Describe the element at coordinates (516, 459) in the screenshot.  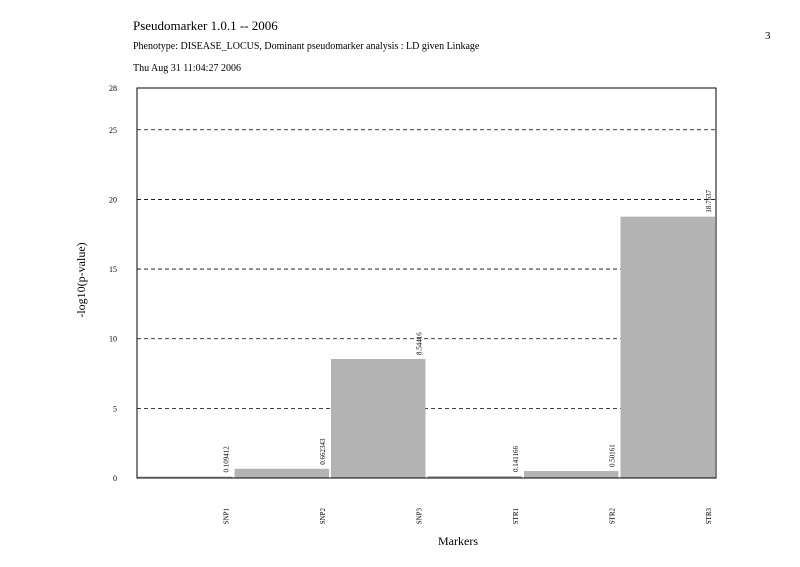
I see `value-label: 0.141166` at that location.